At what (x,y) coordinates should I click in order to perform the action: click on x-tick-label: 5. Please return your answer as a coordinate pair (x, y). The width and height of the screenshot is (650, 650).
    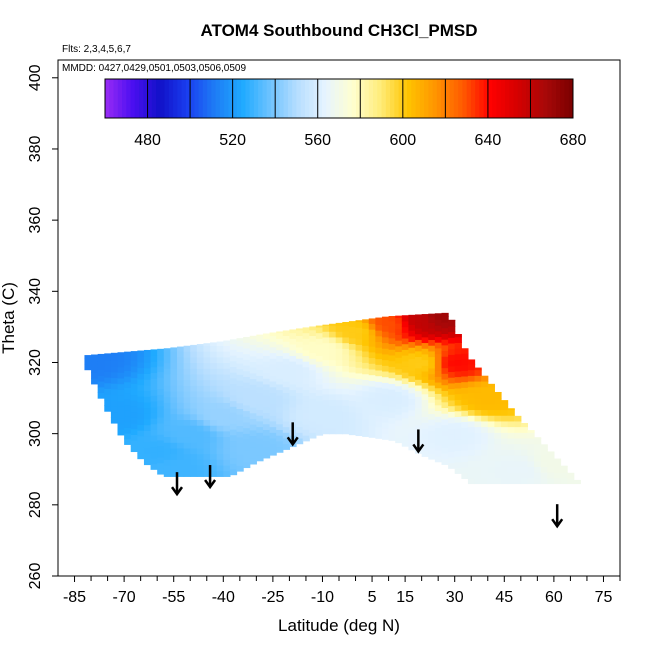
    Looking at the image, I should click on (372, 597).